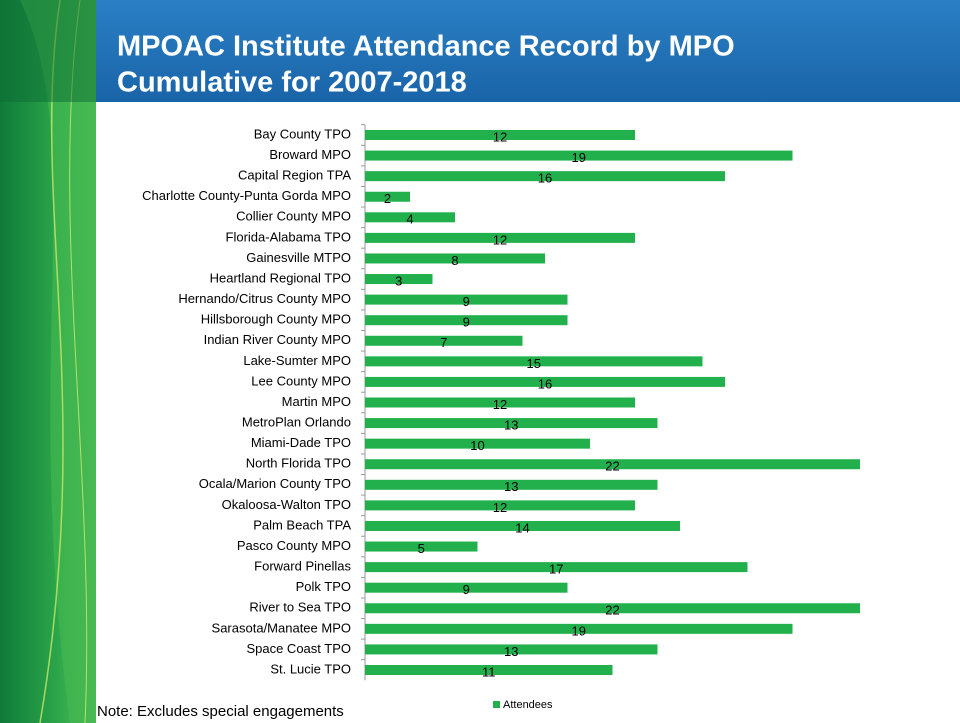 The image size is (960, 723). What do you see at coordinates (300, 607) in the screenshot?
I see `y-tick-label: River to Sea TPO` at bounding box center [300, 607].